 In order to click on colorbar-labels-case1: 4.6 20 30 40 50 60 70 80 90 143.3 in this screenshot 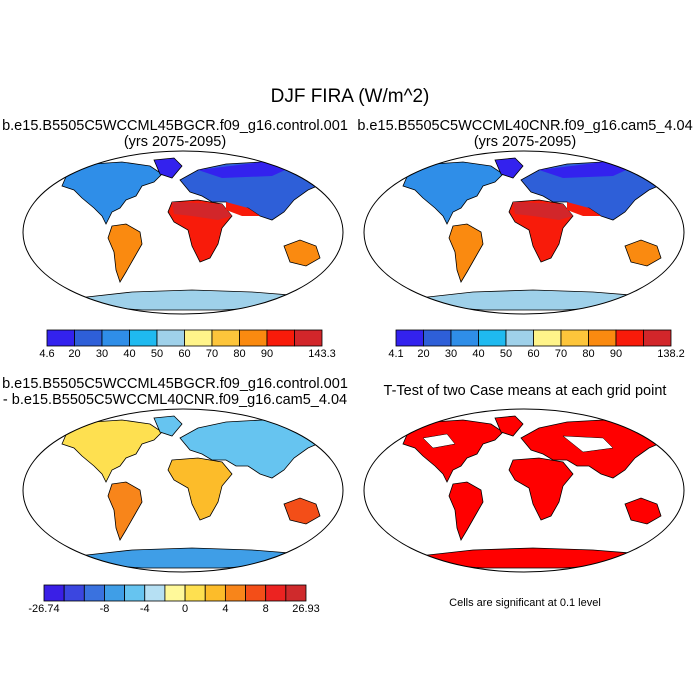, I will do `click(187, 355)`.